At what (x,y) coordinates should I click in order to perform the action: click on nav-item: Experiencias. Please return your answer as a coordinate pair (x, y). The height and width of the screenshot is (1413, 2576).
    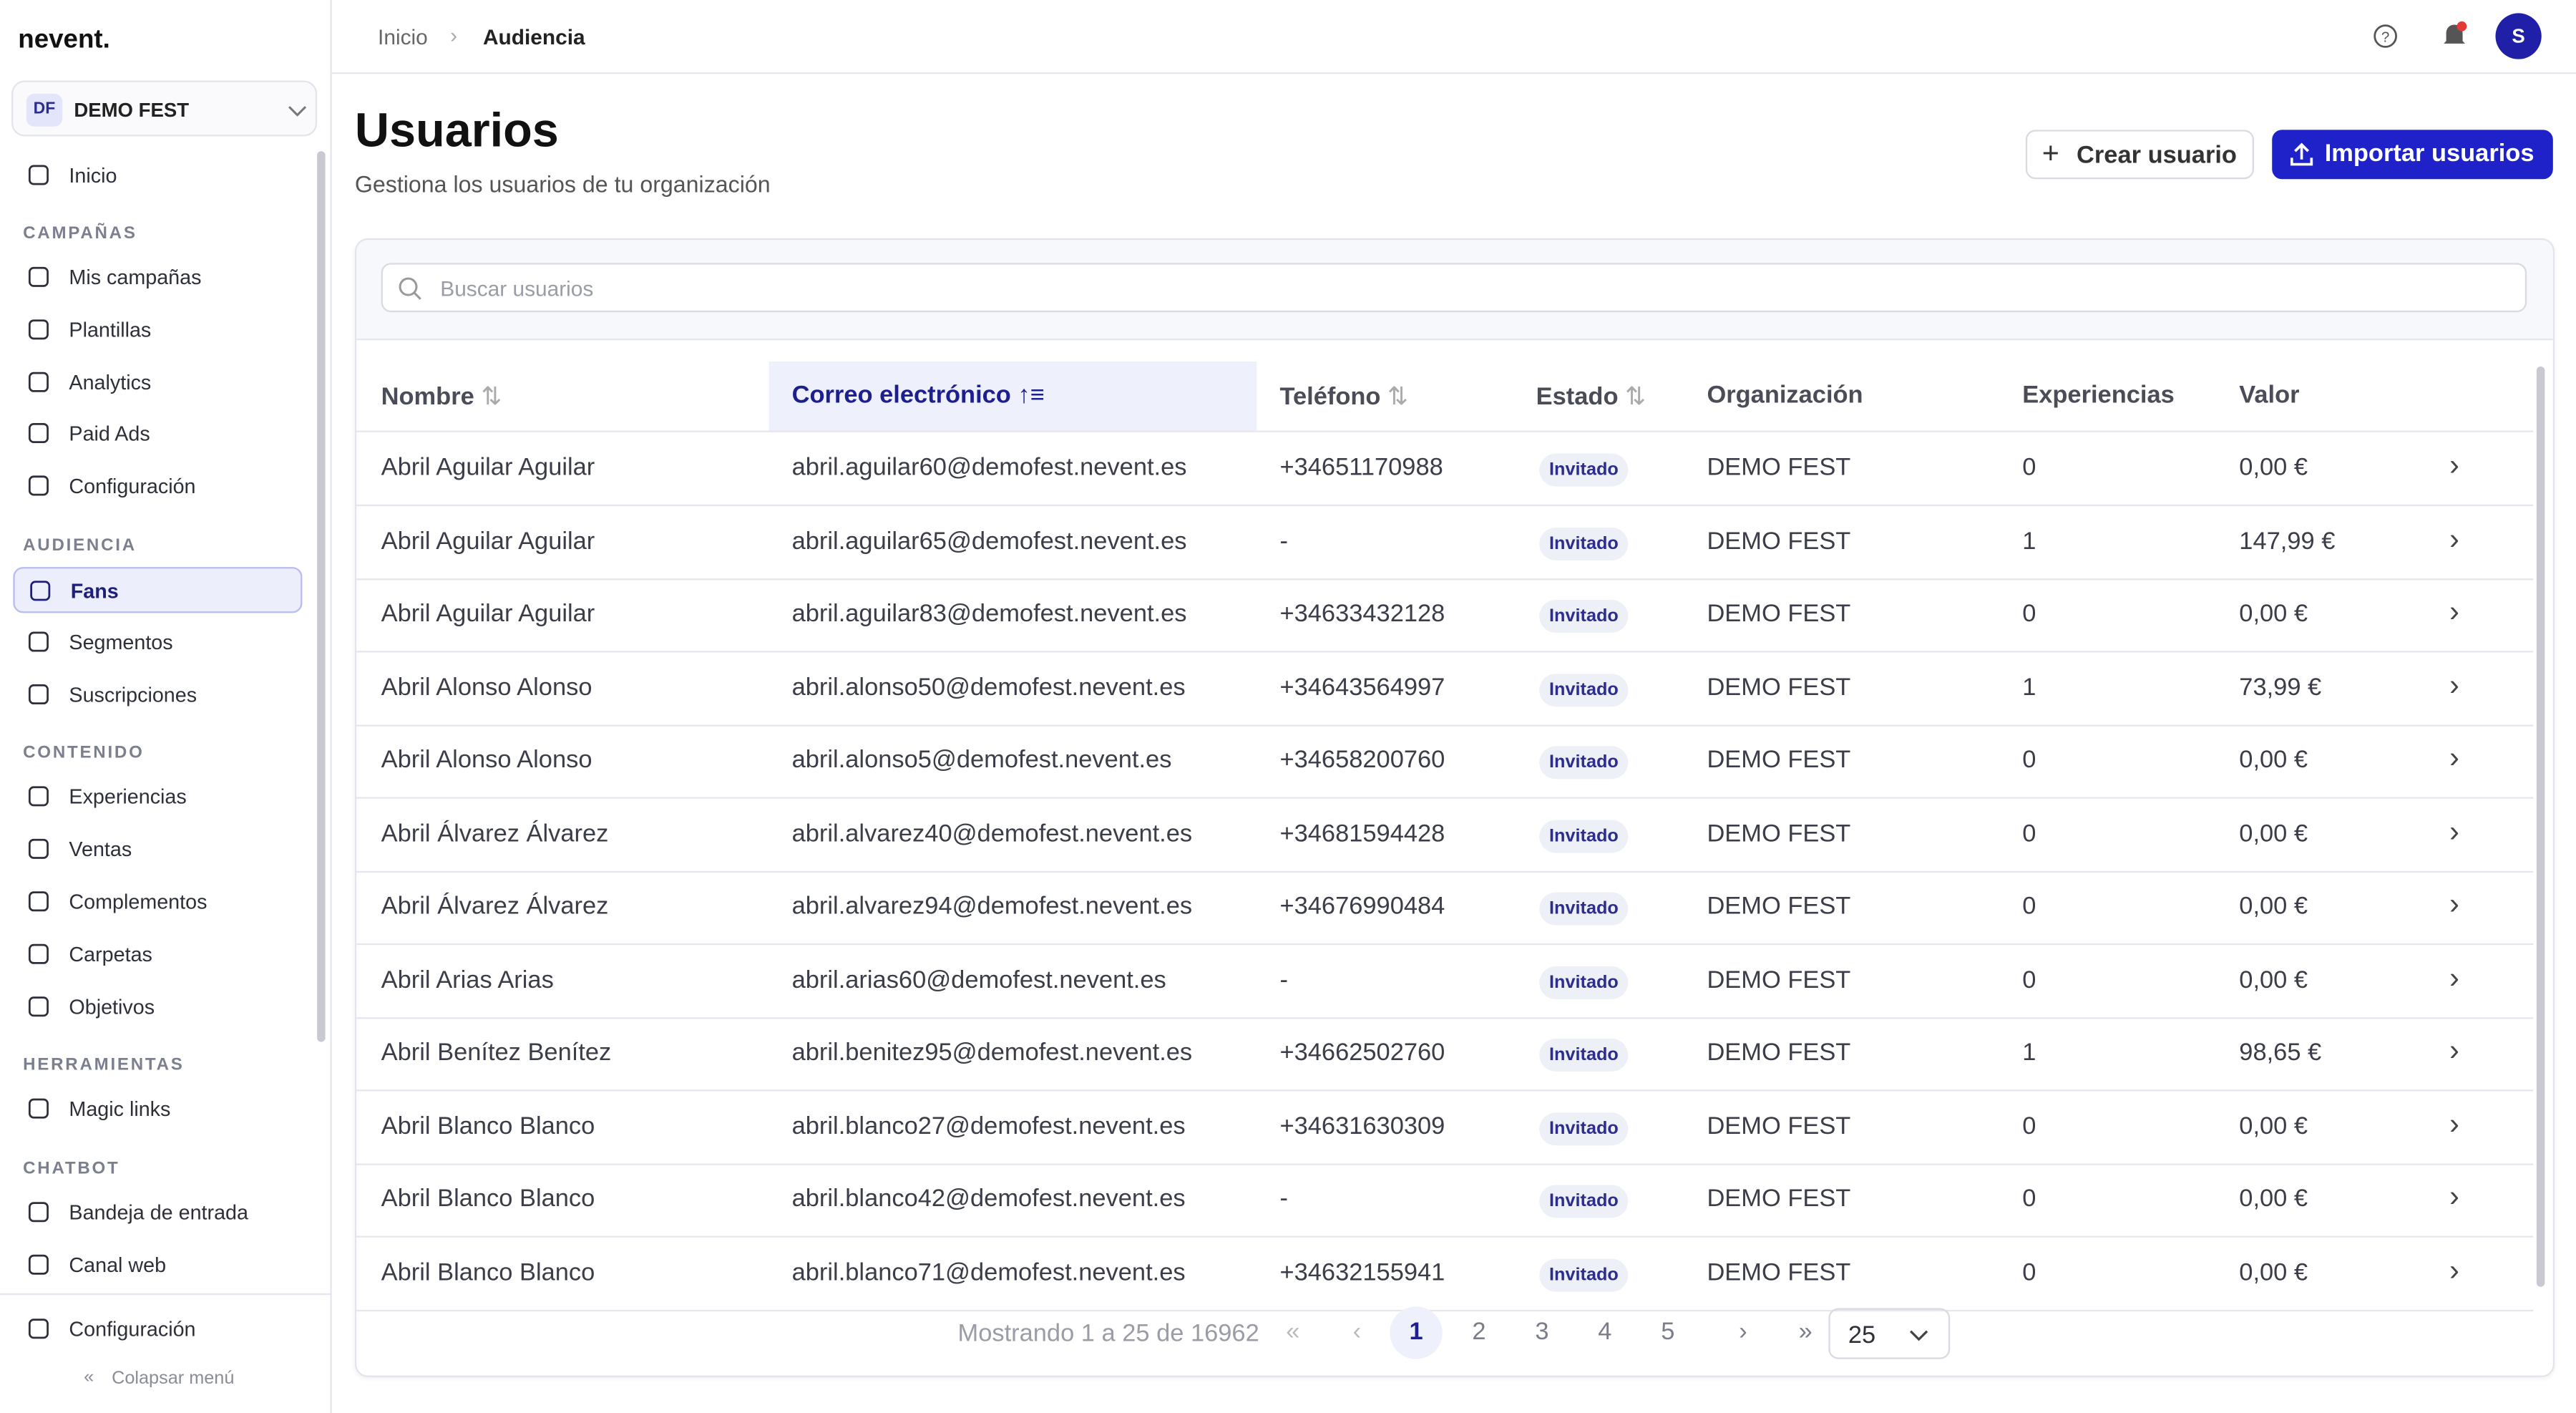
    Looking at the image, I should click on (157, 797).